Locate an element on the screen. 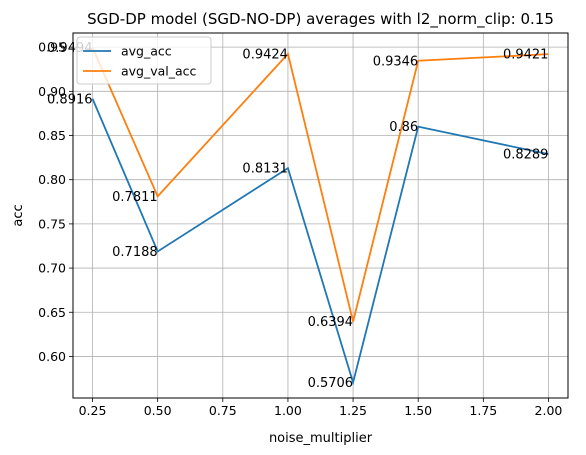 The width and height of the screenshot is (586, 455). data-label: 0.86 is located at coordinates (403, 127).